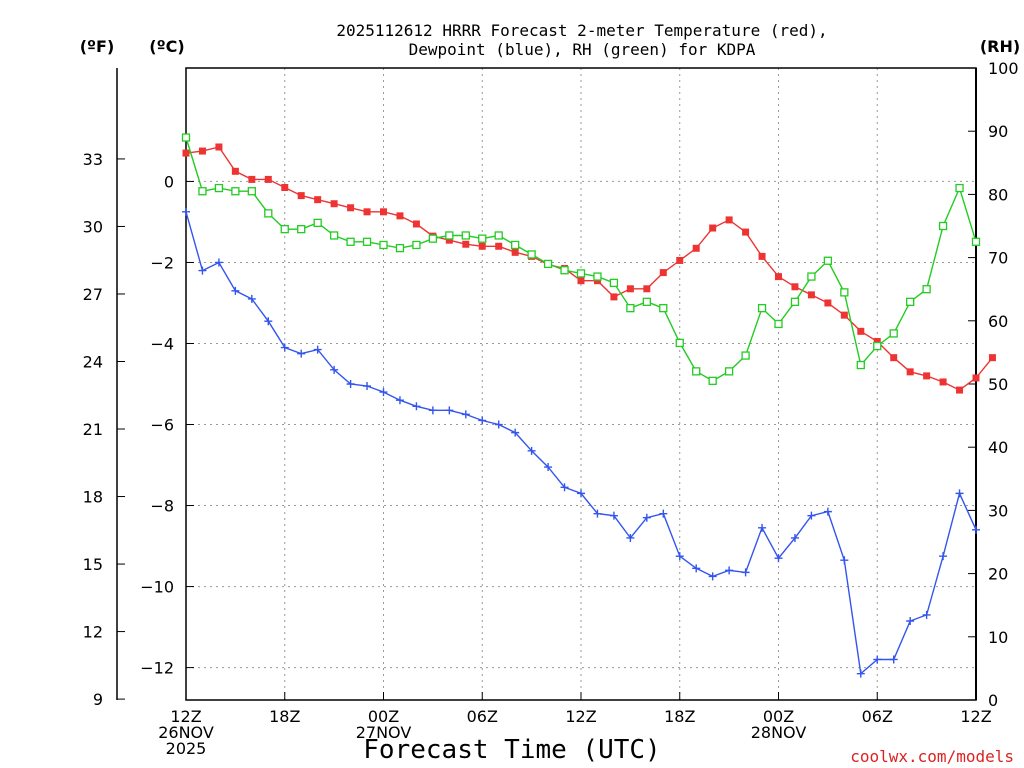 The height and width of the screenshot is (768, 1024). Describe the element at coordinates (98, 699) in the screenshot. I see `fahrenheit-tick-label: 9` at that location.